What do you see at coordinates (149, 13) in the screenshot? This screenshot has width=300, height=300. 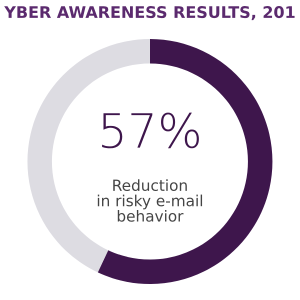 I see `chart-title: YBER AWARENESS RESULTS, 201` at bounding box center [149, 13].